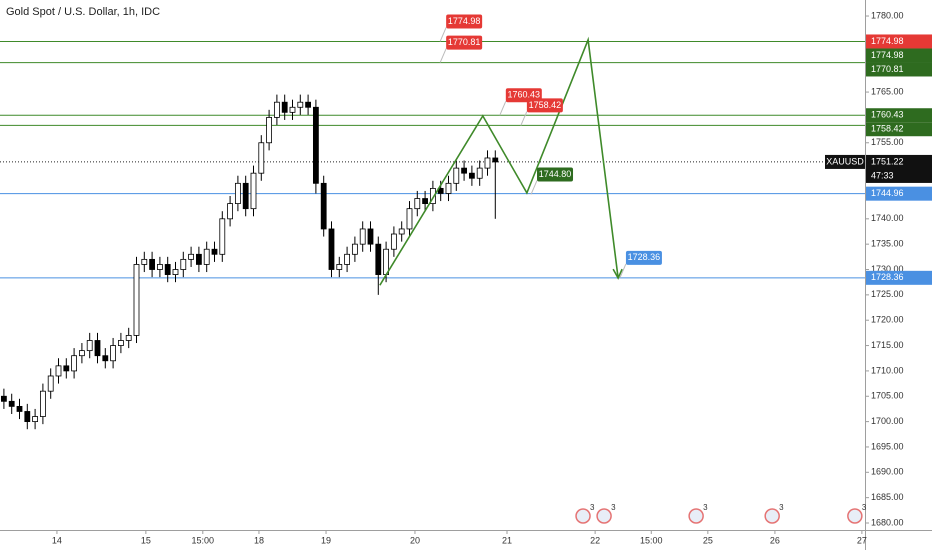 The height and width of the screenshot is (550, 932). What do you see at coordinates (899, 168) in the screenshot?
I see `last-price-box` at bounding box center [899, 168].